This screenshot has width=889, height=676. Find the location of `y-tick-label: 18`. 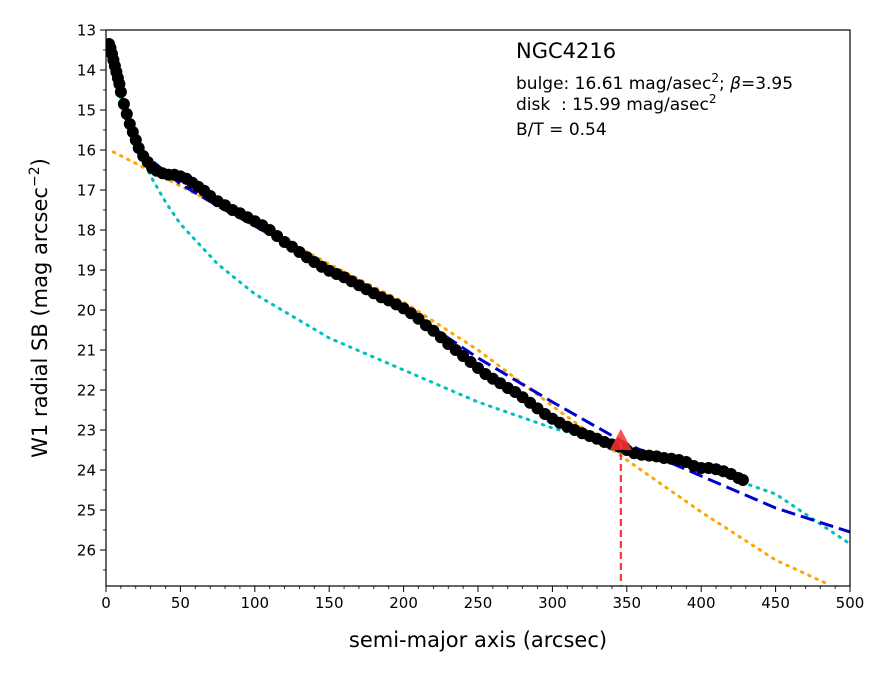

y-tick-label: 18 is located at coordinates (86, 231).